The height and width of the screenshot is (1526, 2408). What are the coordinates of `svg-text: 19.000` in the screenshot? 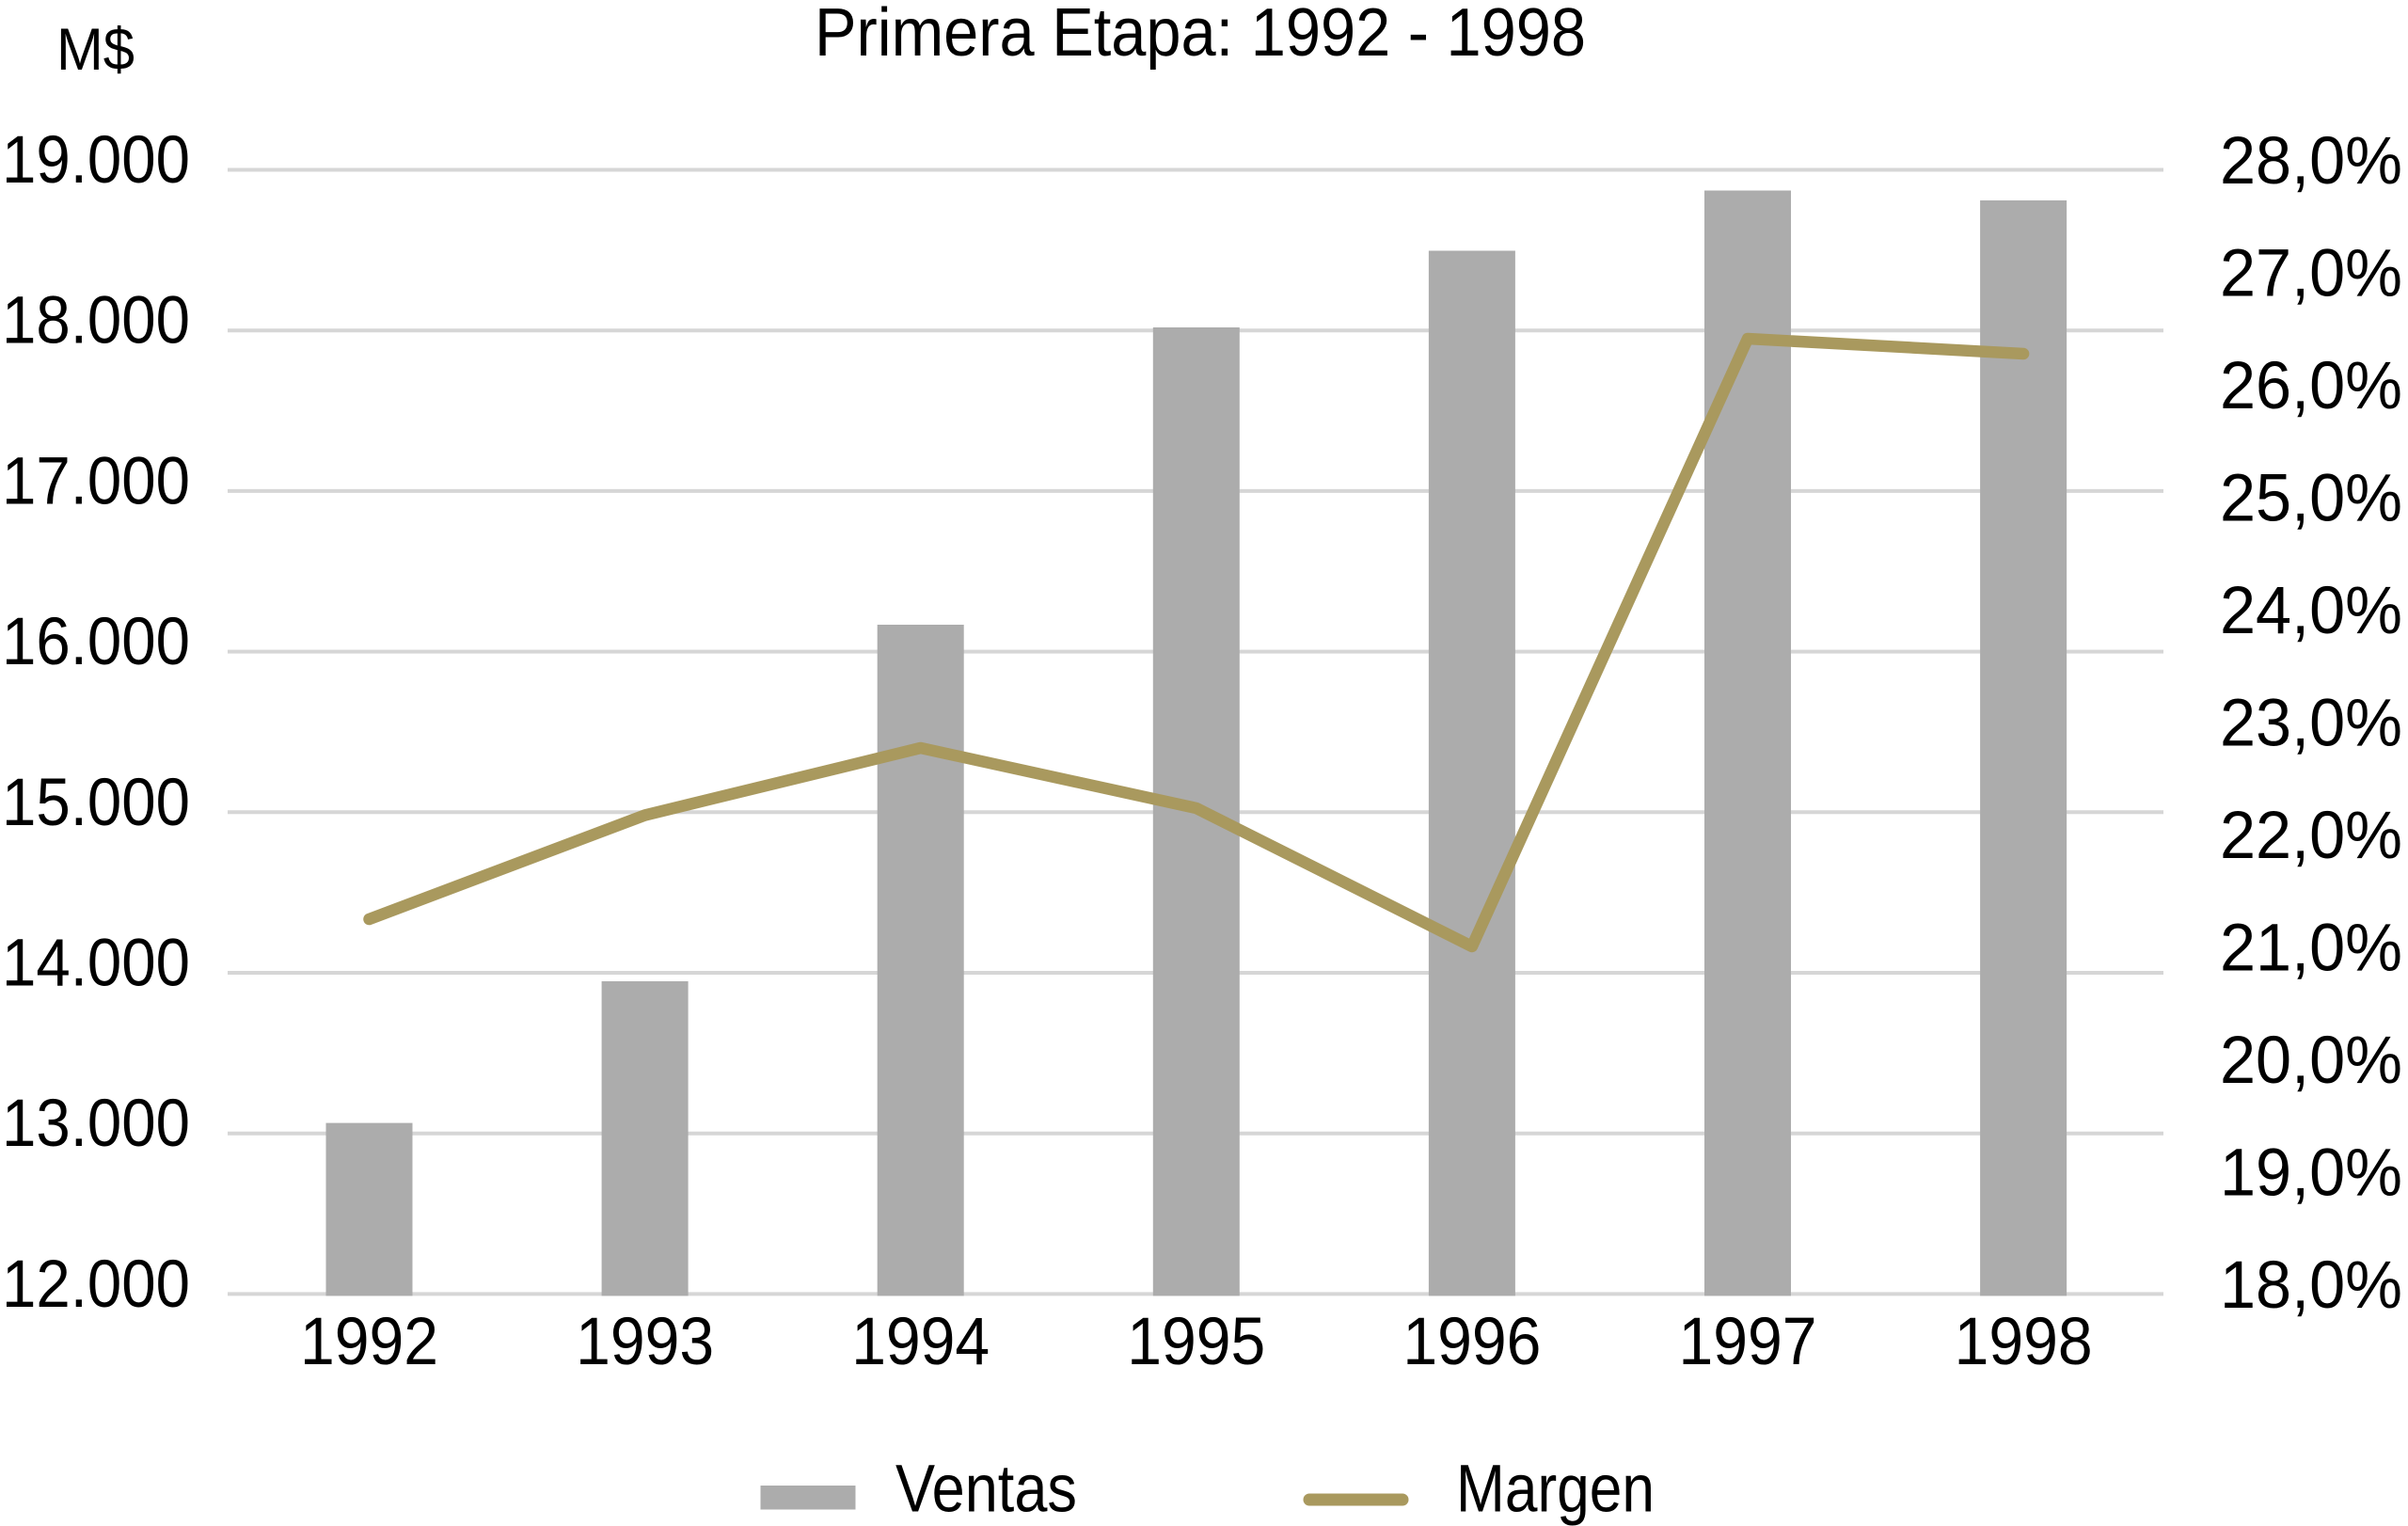 It's located at (96, 160).